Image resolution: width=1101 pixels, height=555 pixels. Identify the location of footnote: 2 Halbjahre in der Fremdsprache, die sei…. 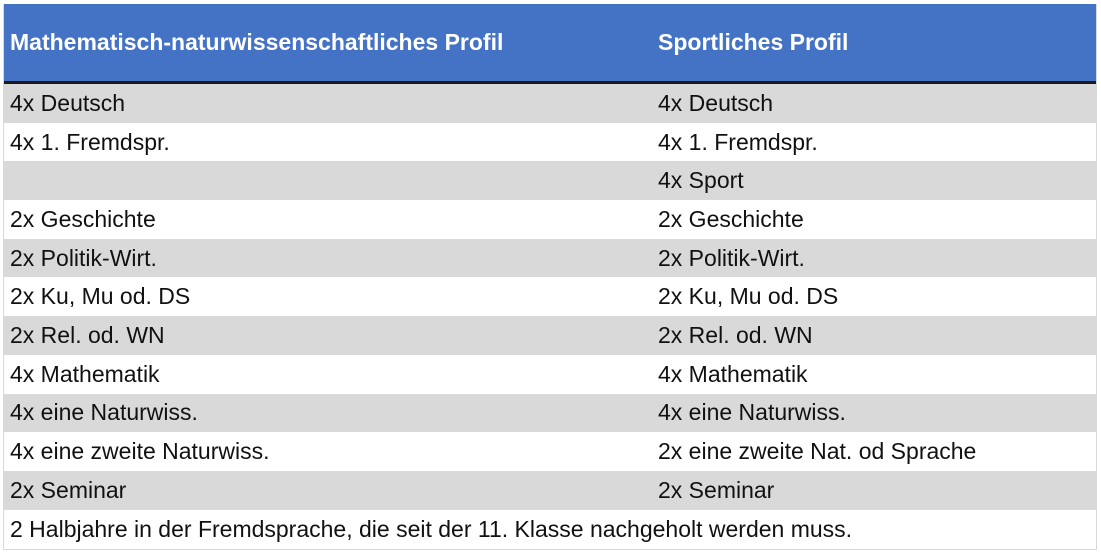
(550, 530).